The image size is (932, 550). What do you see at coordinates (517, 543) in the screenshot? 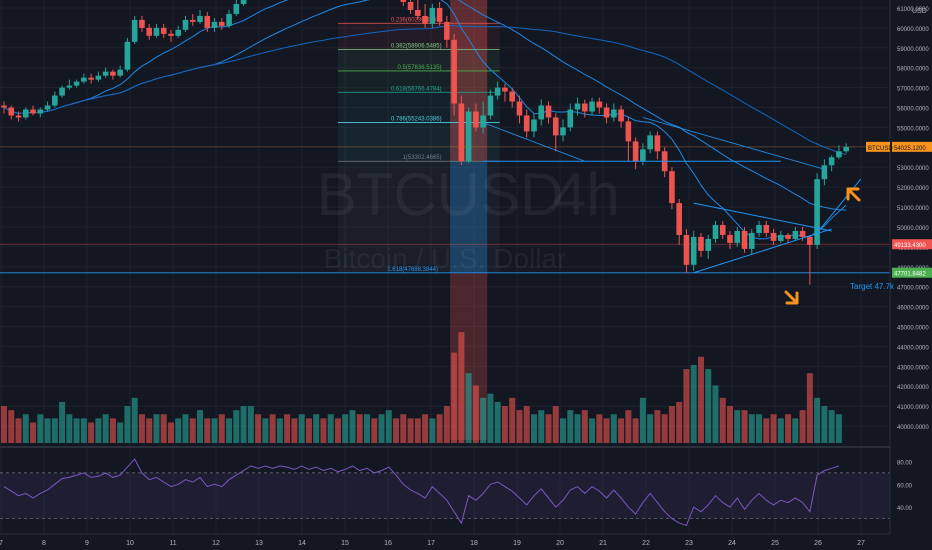
I see `time-tick-label: 19` at bounding box center [517, 543].